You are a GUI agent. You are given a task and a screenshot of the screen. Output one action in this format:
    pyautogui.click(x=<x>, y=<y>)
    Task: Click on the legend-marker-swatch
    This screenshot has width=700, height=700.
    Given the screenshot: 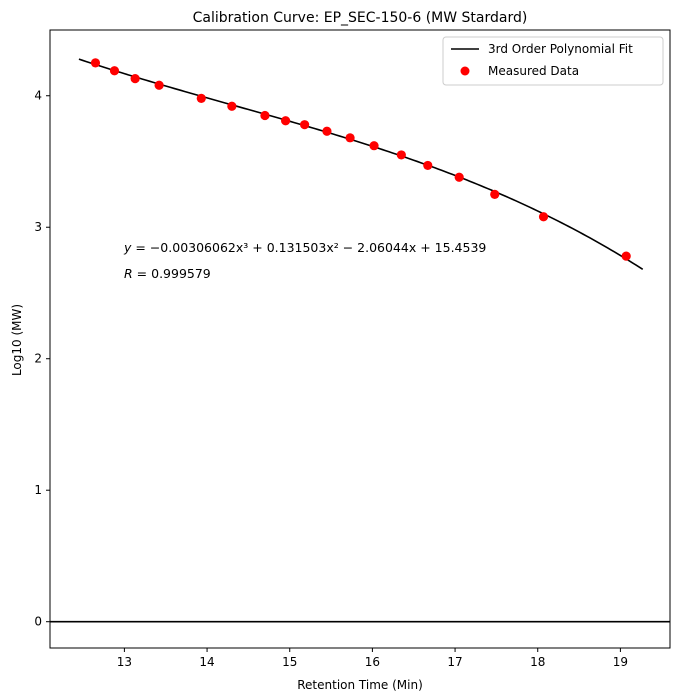 What is the action you would take?
    pyautogui.click(x=465, y=71)
    